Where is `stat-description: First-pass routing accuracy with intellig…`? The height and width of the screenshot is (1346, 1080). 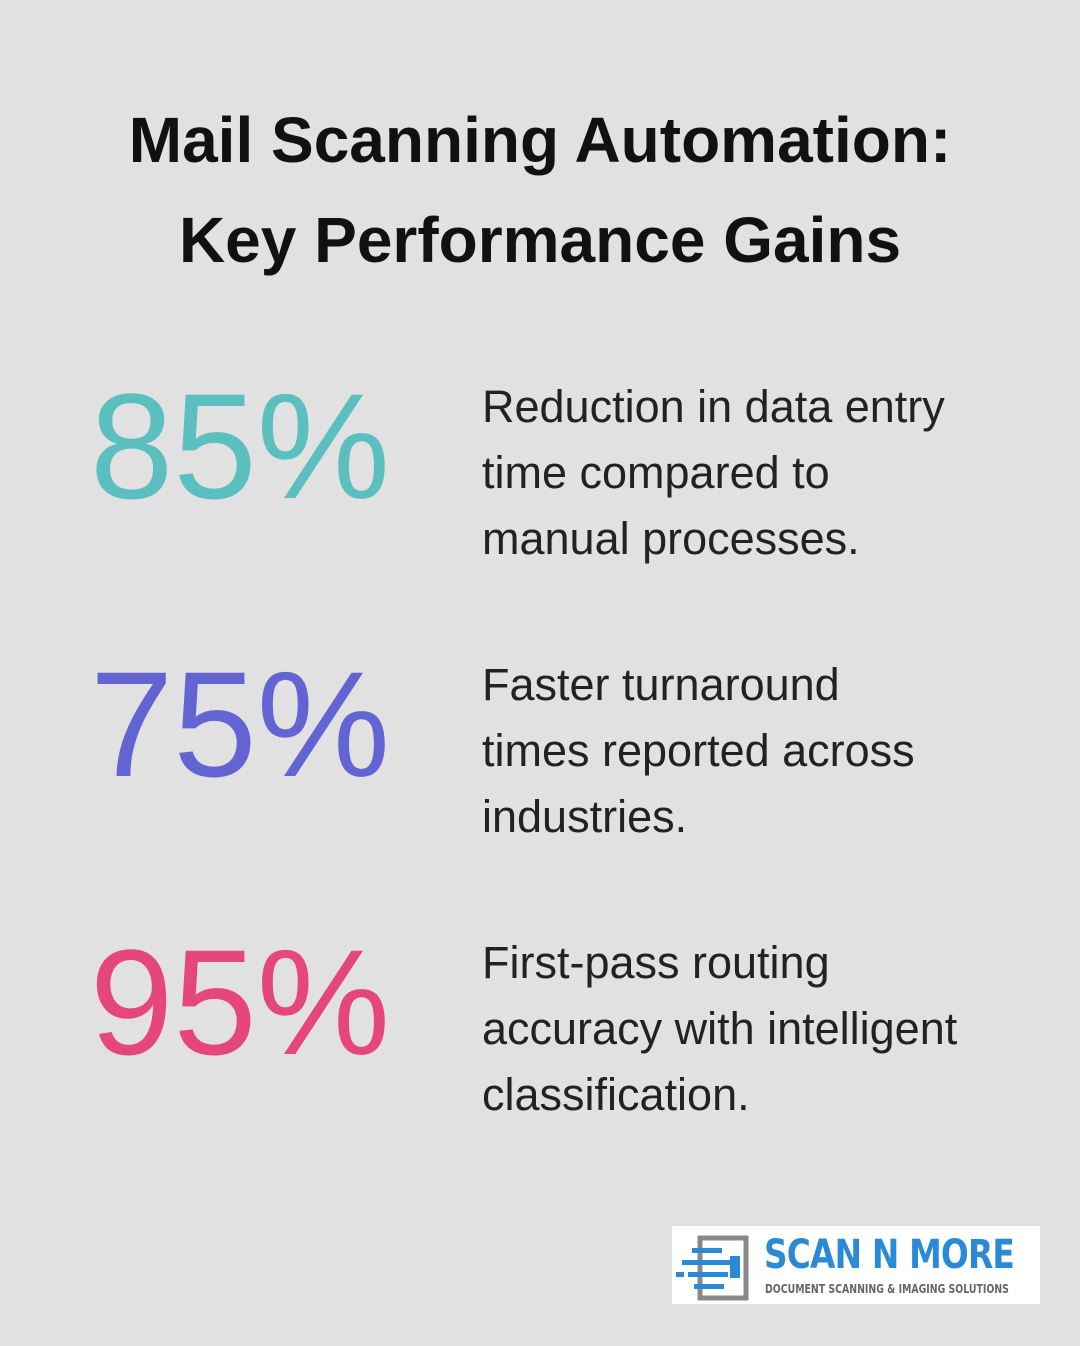 stat-description: First-pass routing accuracy with intellig… is located at coordinates (777, 1029).